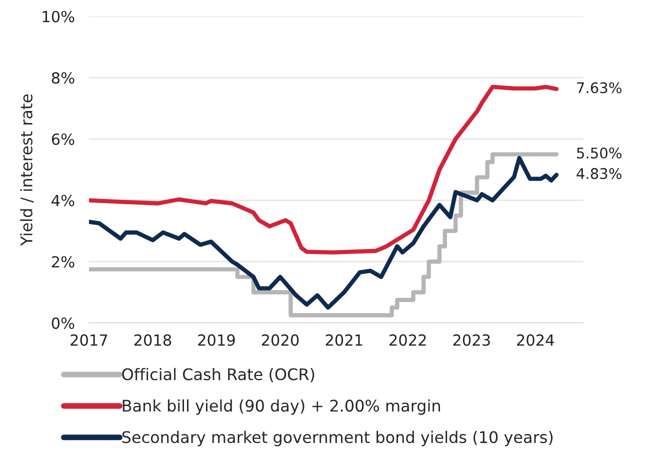  I want to click on x-tick-label: 2018, so click(153, 340).